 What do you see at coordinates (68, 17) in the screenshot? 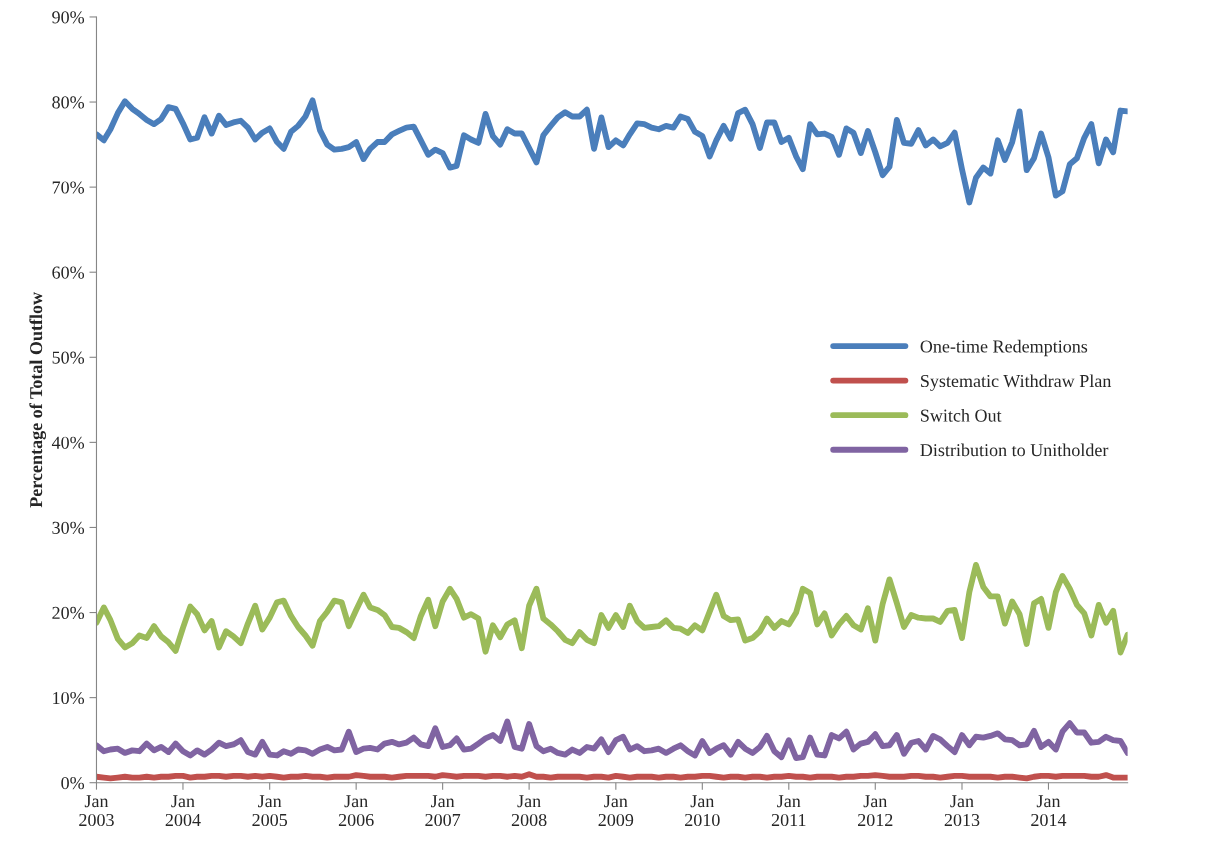
I see `y-tick-label: 90%` at bounding box center [68, 17].